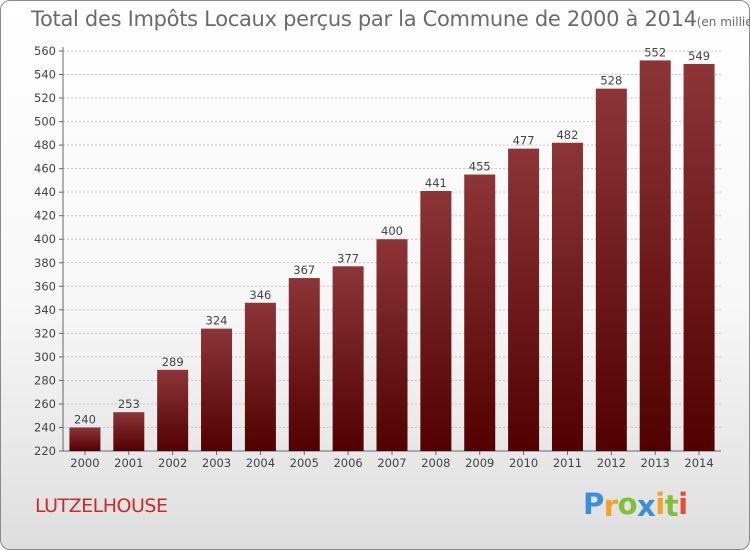  Describe the element at coordinates (567, 135) in the screenshot. I see `bar-value-label: 482` at that location.